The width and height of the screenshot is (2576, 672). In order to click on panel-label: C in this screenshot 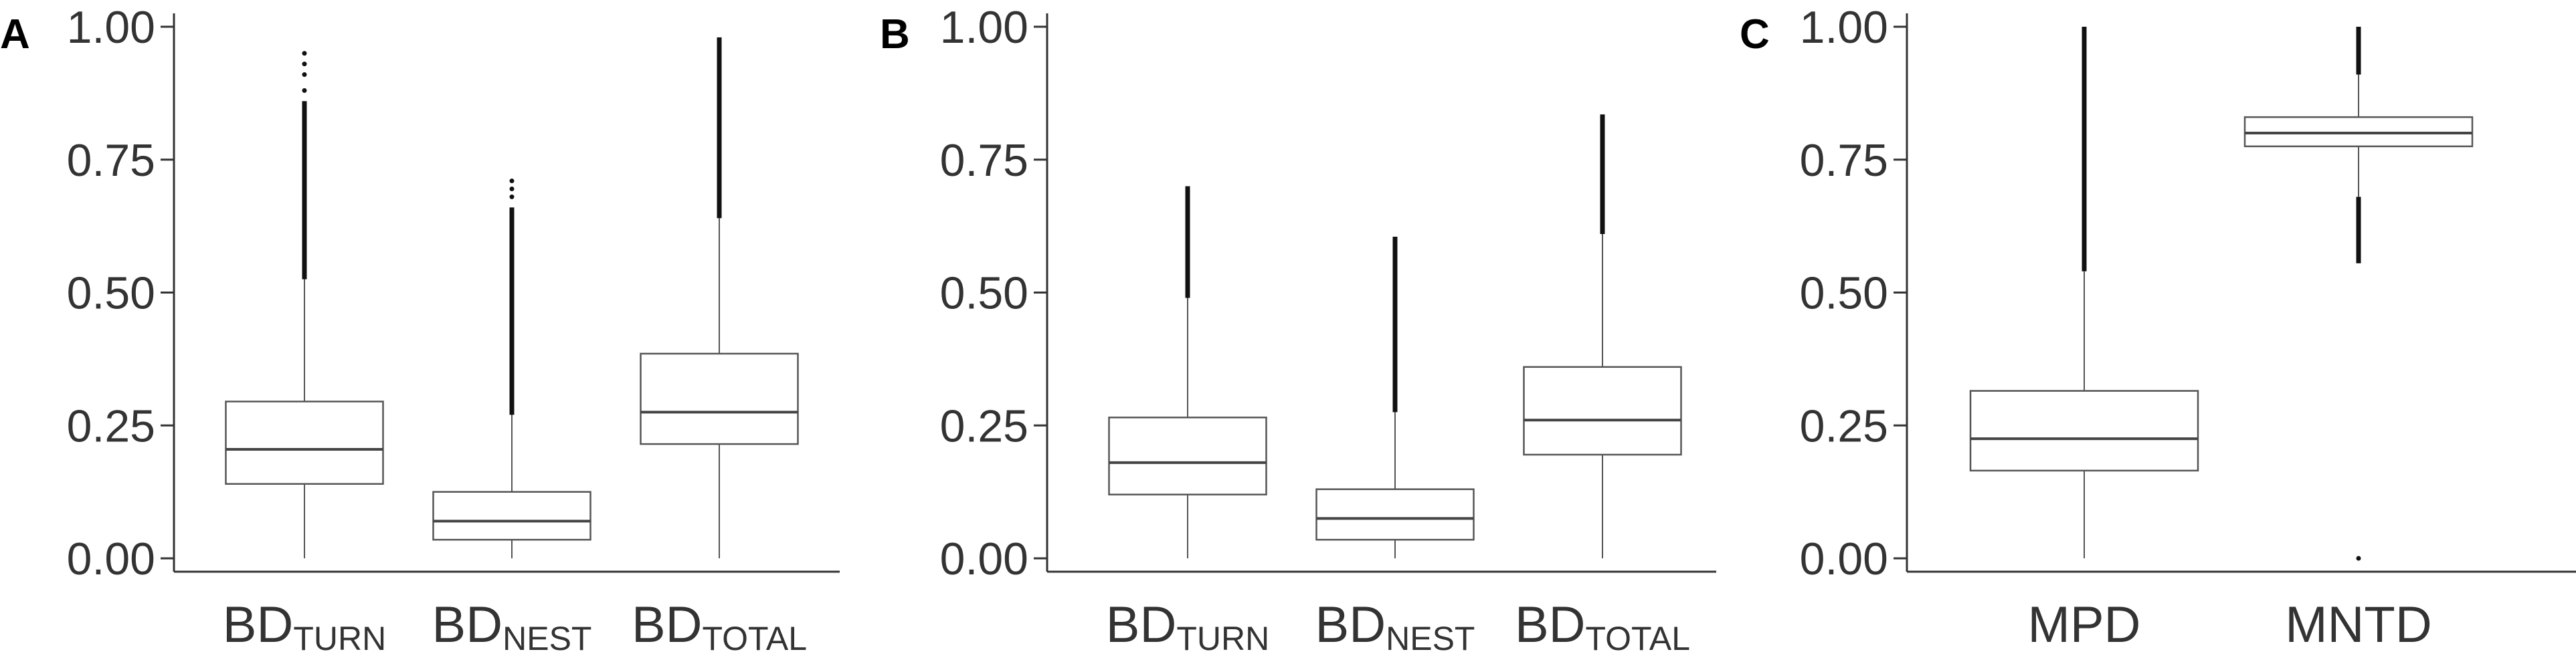, I will do `click(1755, 34)`.